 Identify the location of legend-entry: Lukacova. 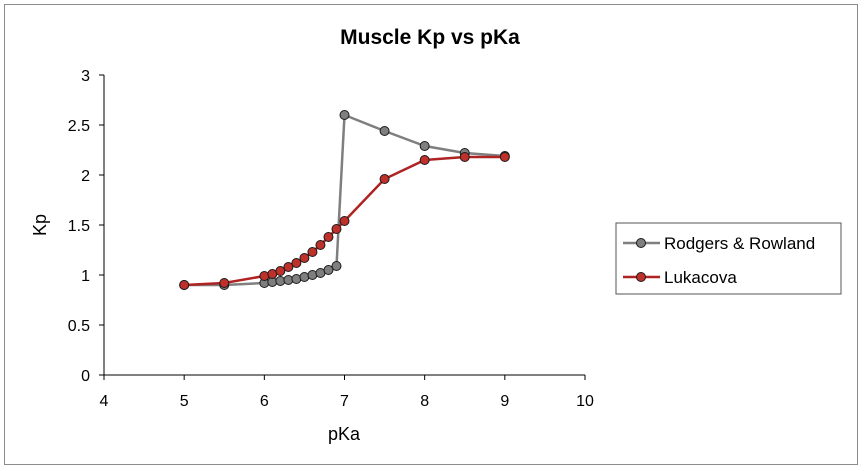
(680, 277).